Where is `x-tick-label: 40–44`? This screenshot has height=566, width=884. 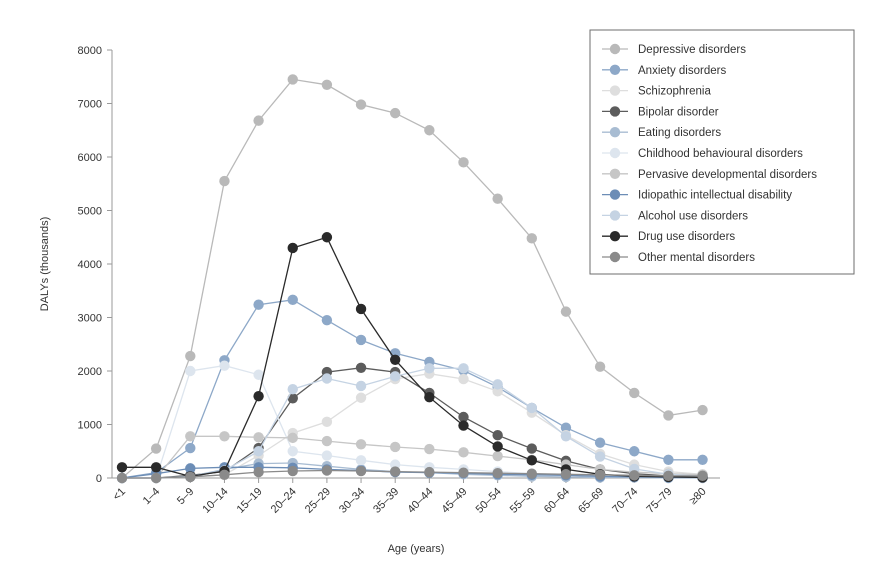 x-tick-label: 40–44 is located at coordinates (420, 501).